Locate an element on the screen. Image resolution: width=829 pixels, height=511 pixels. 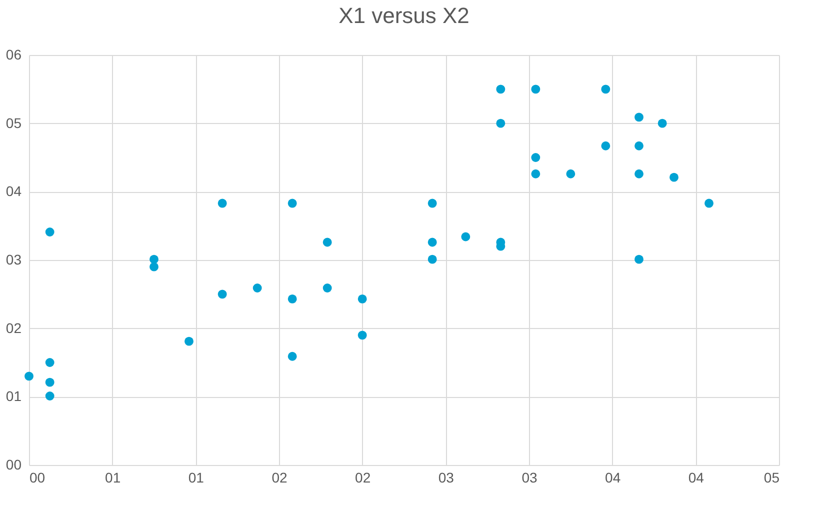
y-tick-label: 05 is located at coordinates (14, 122).